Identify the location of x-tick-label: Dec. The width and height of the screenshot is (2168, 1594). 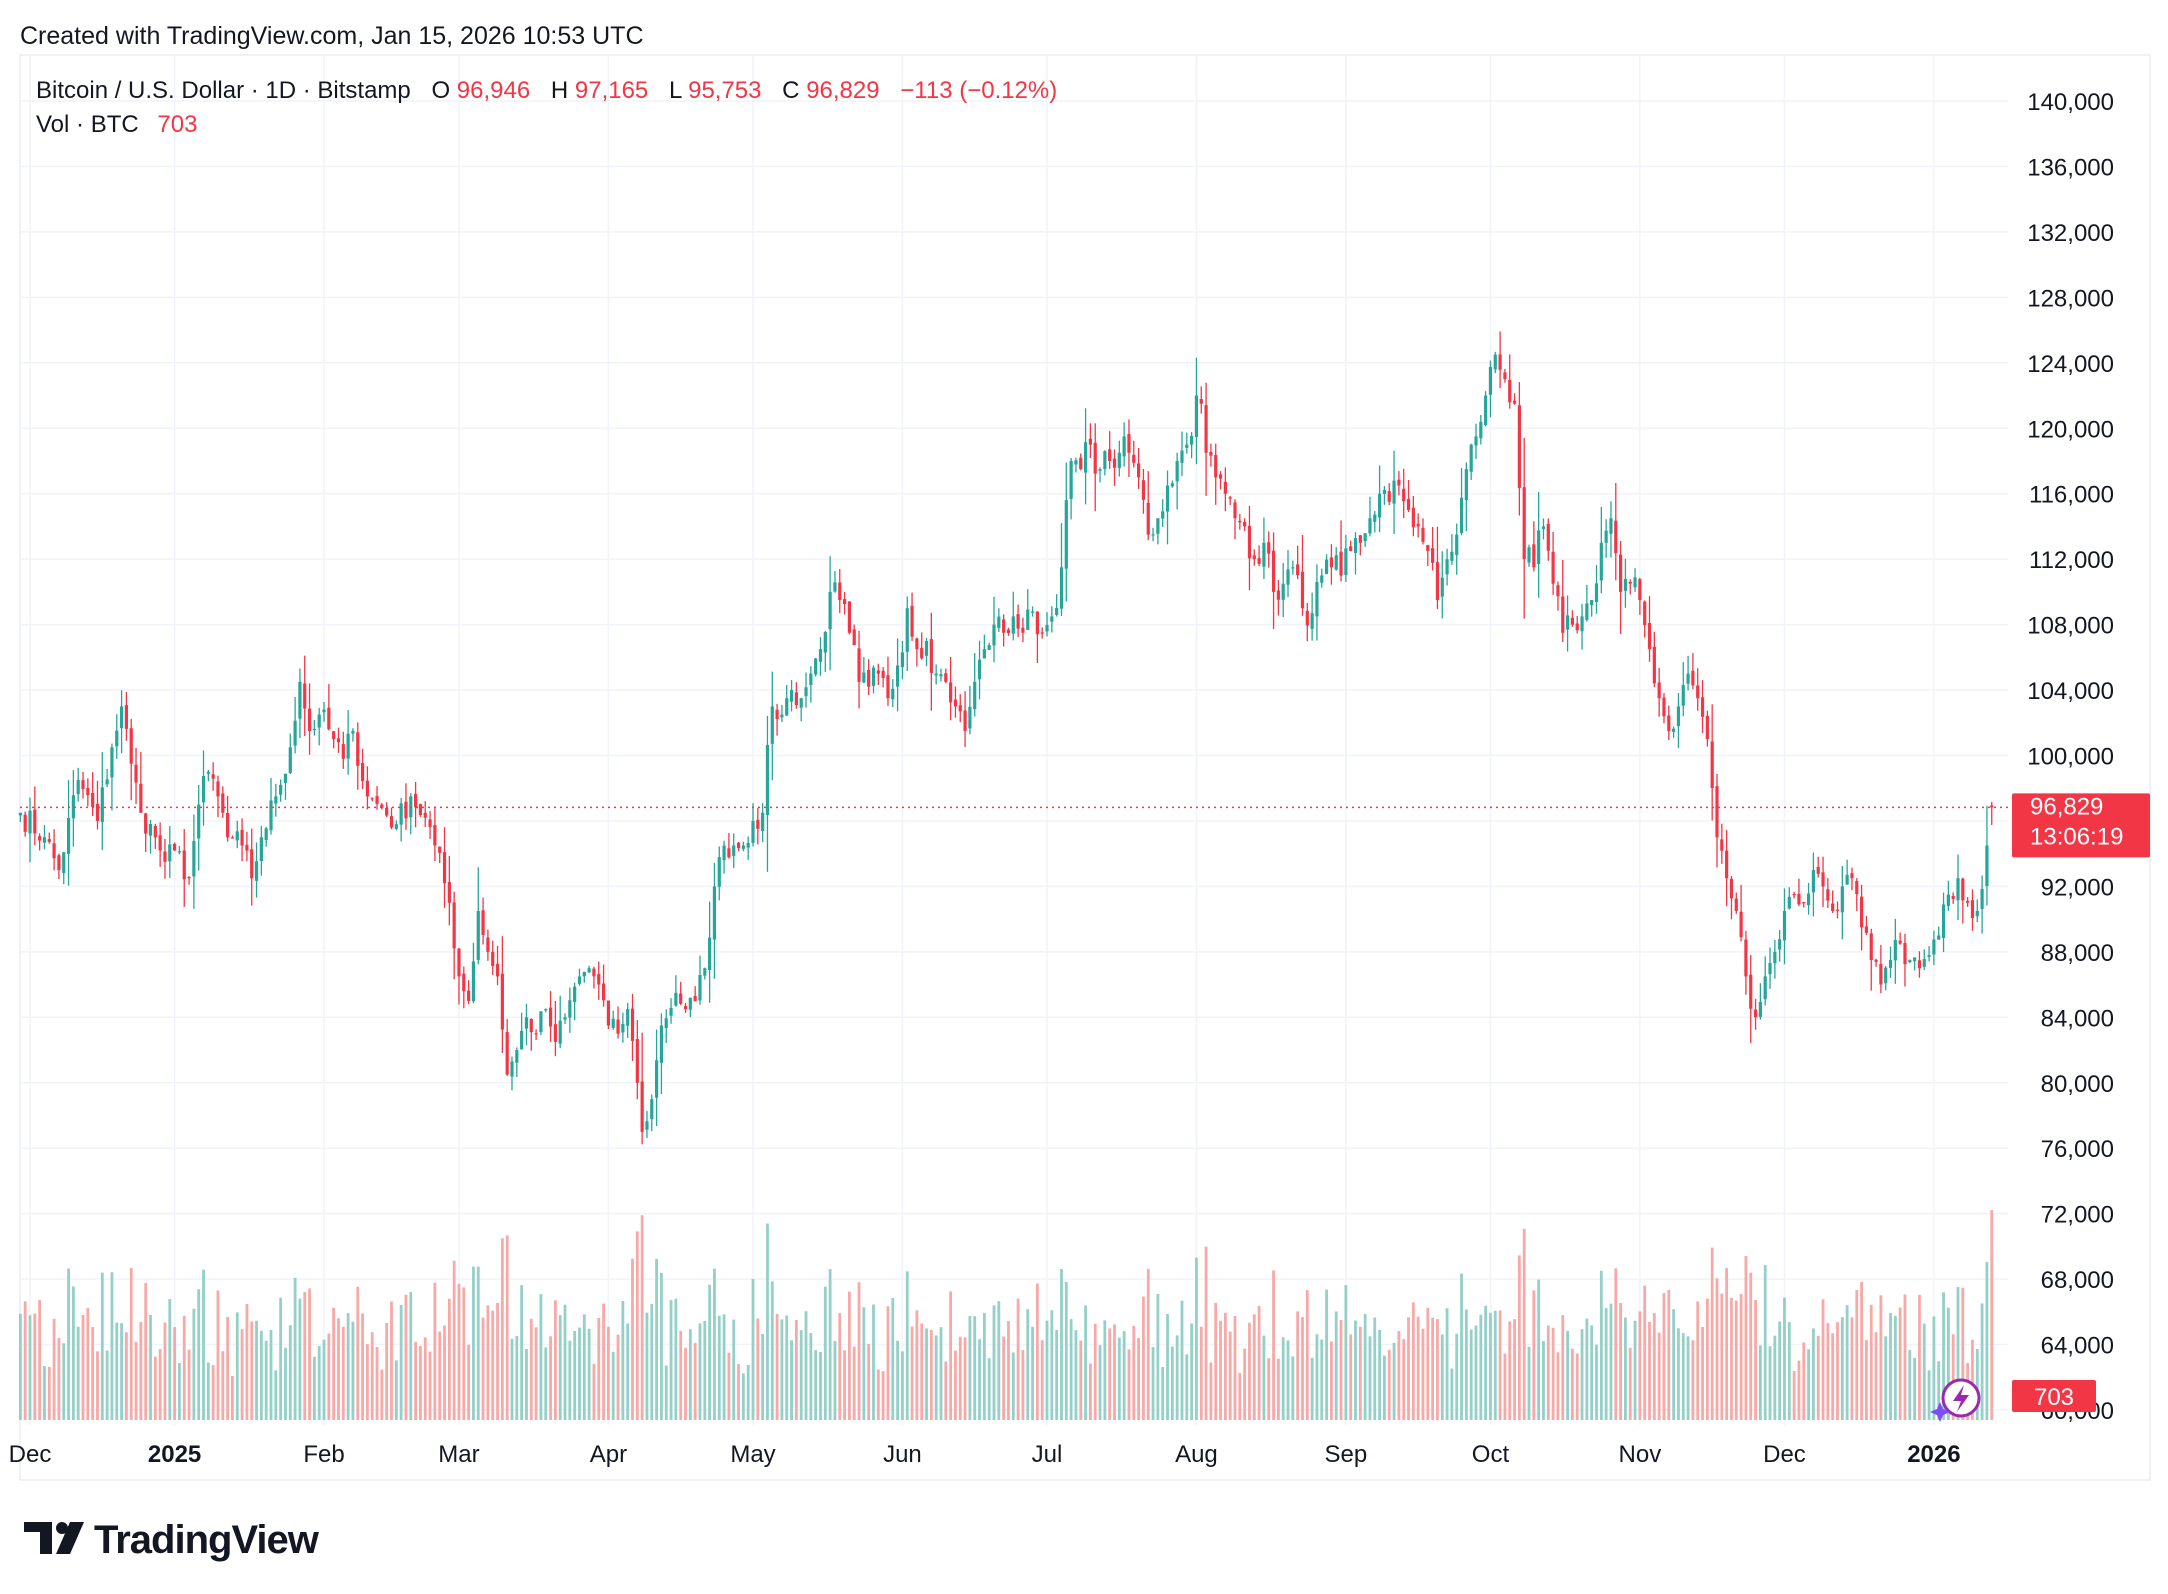
(30, 1454).